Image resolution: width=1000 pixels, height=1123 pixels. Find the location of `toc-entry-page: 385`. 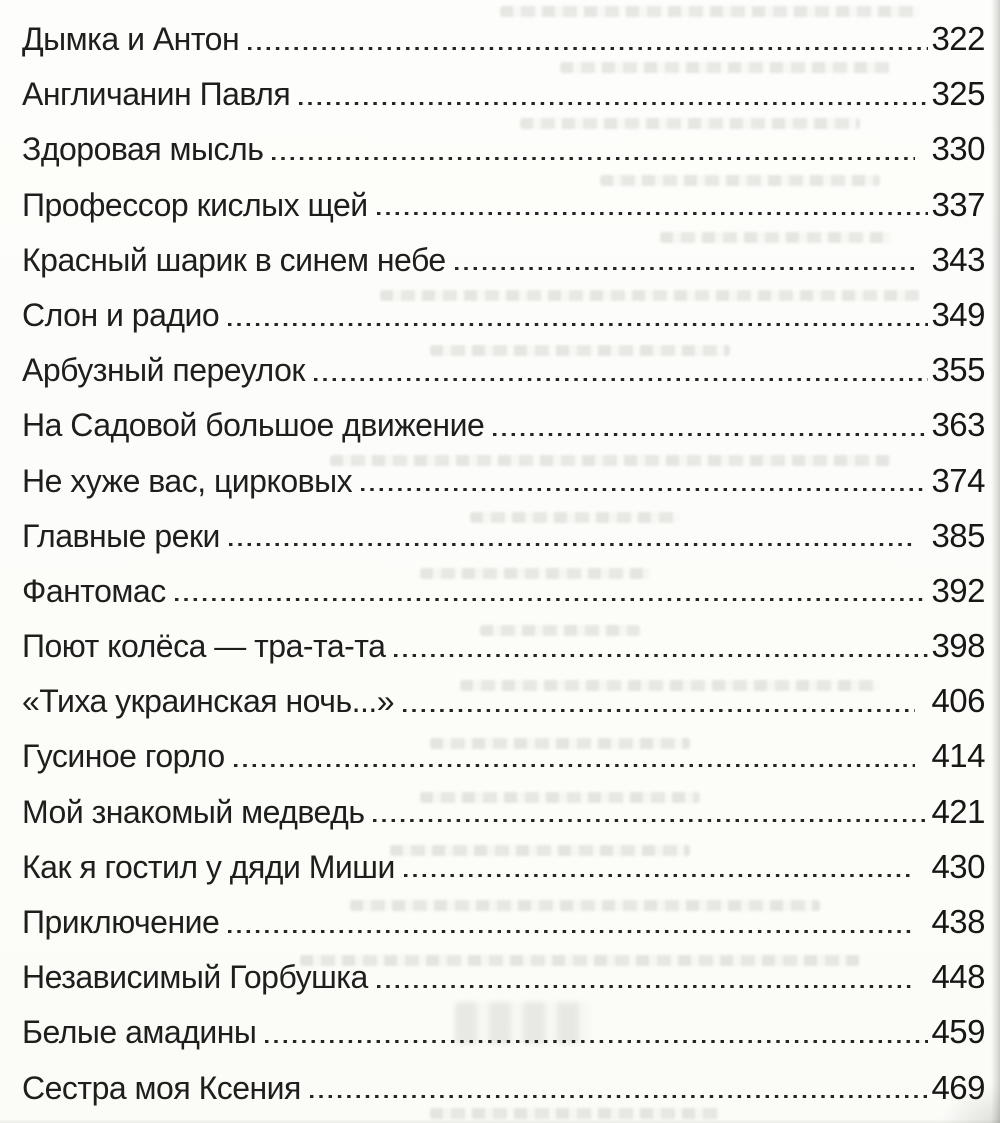

toc-entry-page: 385 is located at coordinates (958, 535).